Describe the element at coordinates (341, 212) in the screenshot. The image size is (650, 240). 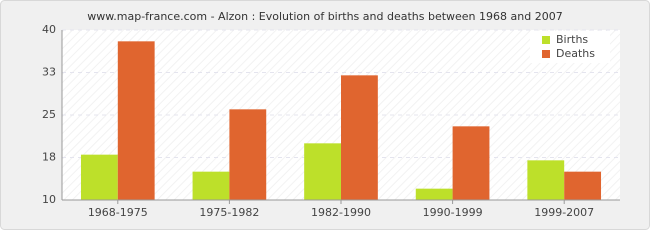
I see `x-tick-label: 1982-1990` at that location.